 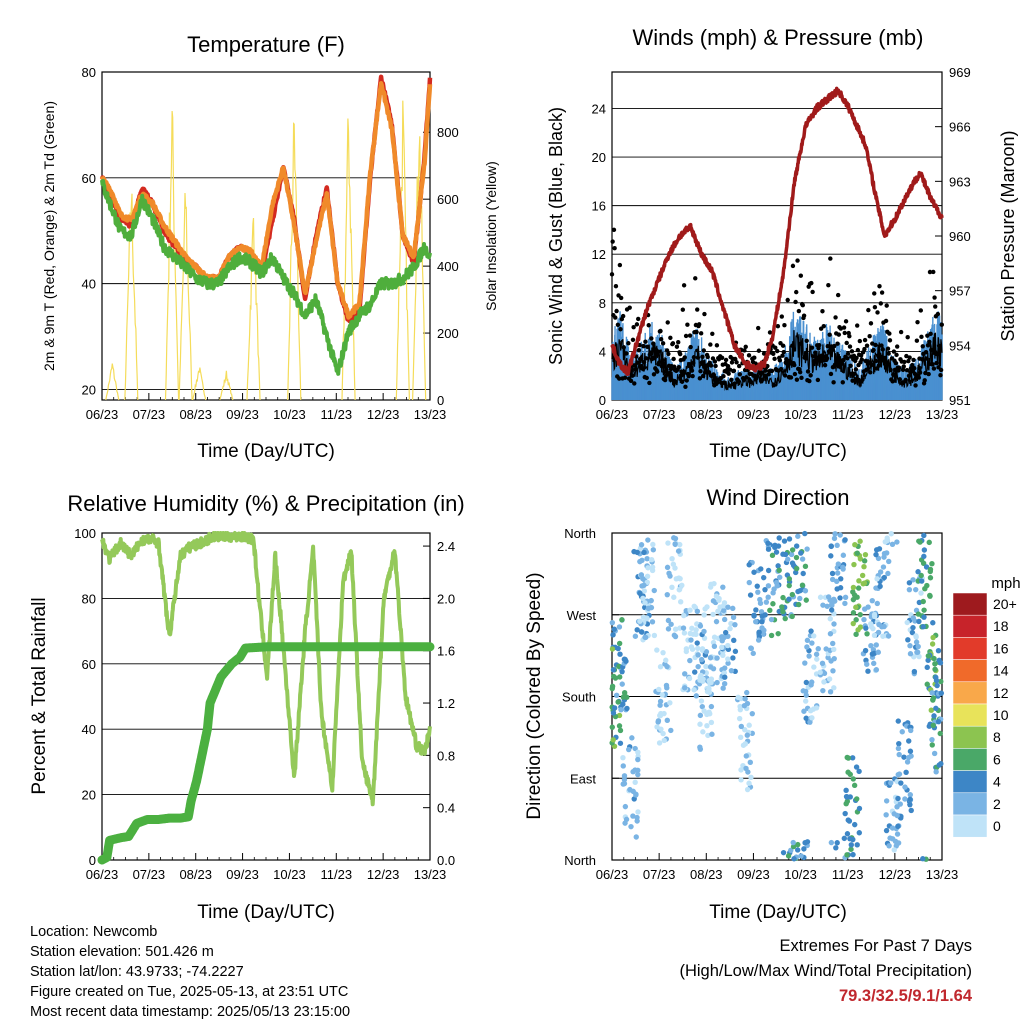 What do you see at coordinates (970, 626) in the screenshot?
I see `colorbar-swatch` at bounding box center [970, 626].